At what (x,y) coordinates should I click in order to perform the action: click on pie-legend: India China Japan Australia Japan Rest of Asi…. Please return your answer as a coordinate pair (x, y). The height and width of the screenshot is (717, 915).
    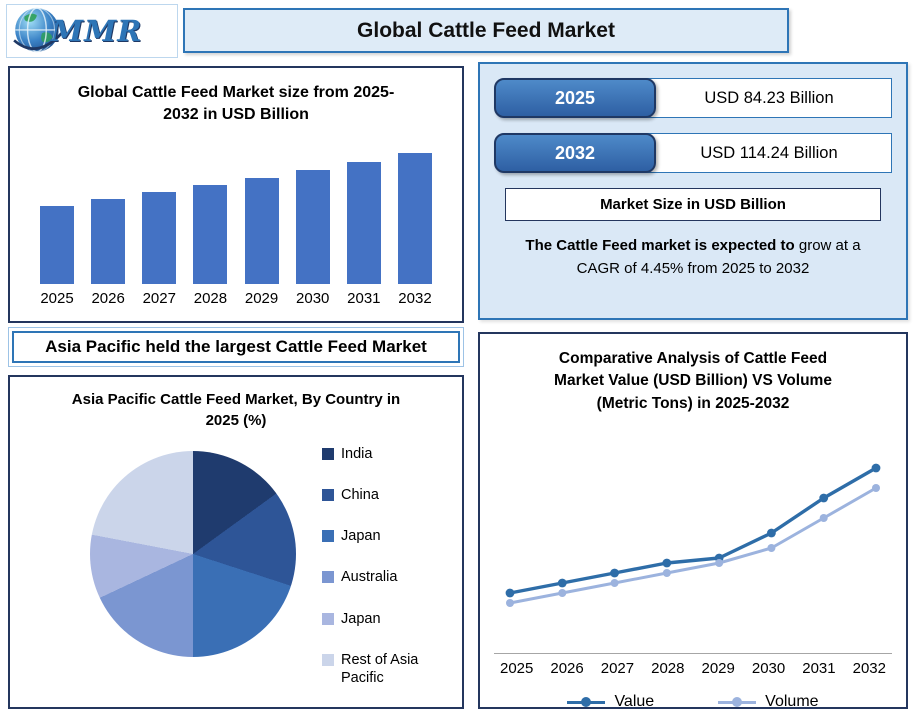
    Looking at the image, I should click on (385, 566).